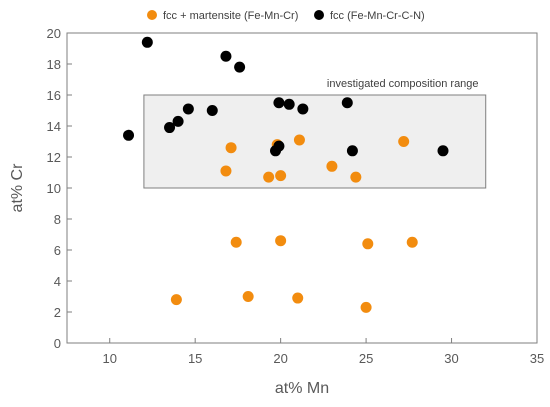 The height and width of the screenshot is (407, 550). Describe the element at coordinates (57, 343) in the screenshot. I see `y-tick-label: 0` at that location.